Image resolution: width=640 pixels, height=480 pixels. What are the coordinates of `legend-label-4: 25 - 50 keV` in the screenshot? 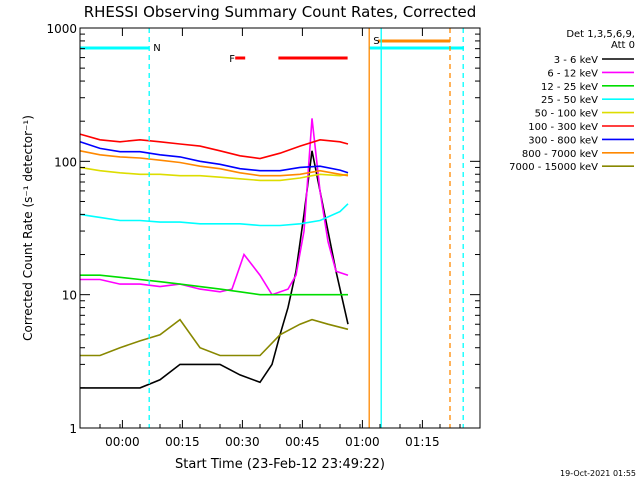 It's located at (569, 100).